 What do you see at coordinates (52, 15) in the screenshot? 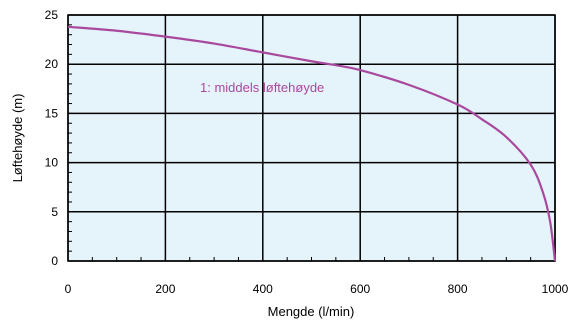
I see `y-tick-label-25: 25` at bounding box center [52, 15].